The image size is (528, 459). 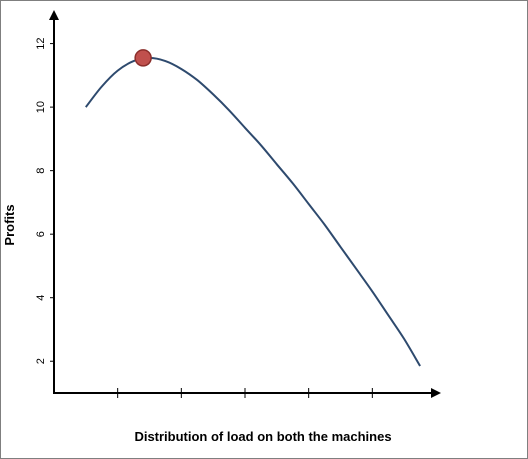 What do you see at coordinates (9, 224) in the screenshot?
I see `y-axis-title: Profits` at bounding box center [9, 224].